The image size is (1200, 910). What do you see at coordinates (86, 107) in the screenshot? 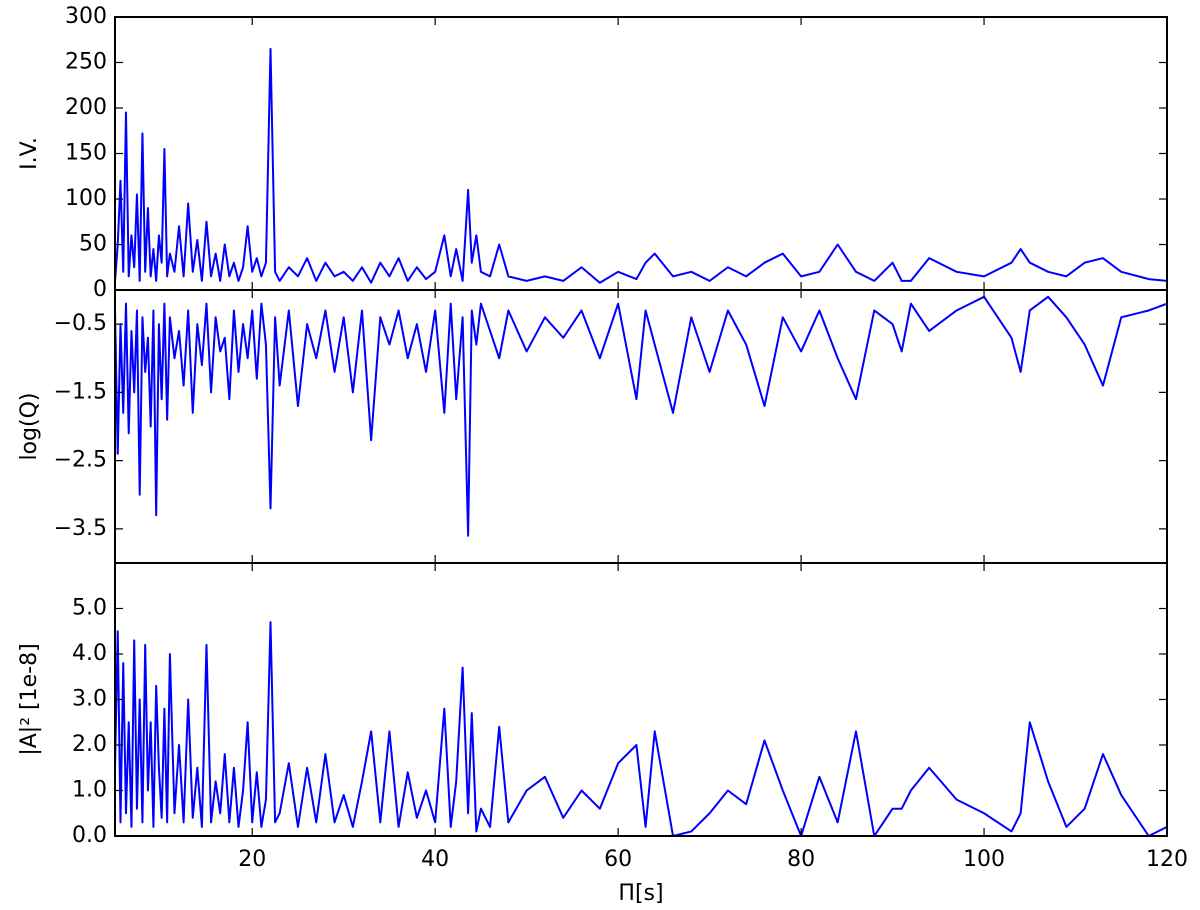
I see `y-tick-label: 200` at bounding box center [86, 107].